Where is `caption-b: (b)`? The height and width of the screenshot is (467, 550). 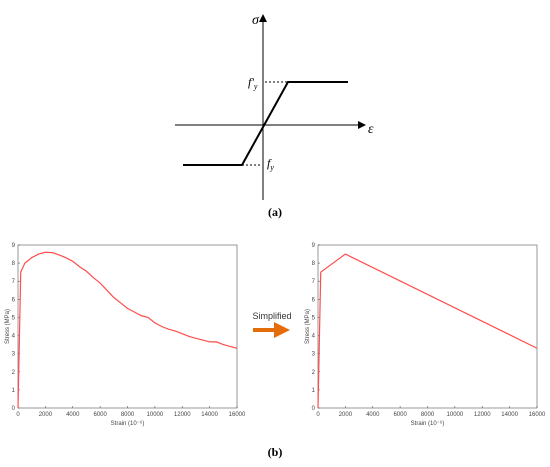
caption-b: (b) is located at coordinates (275, 452).